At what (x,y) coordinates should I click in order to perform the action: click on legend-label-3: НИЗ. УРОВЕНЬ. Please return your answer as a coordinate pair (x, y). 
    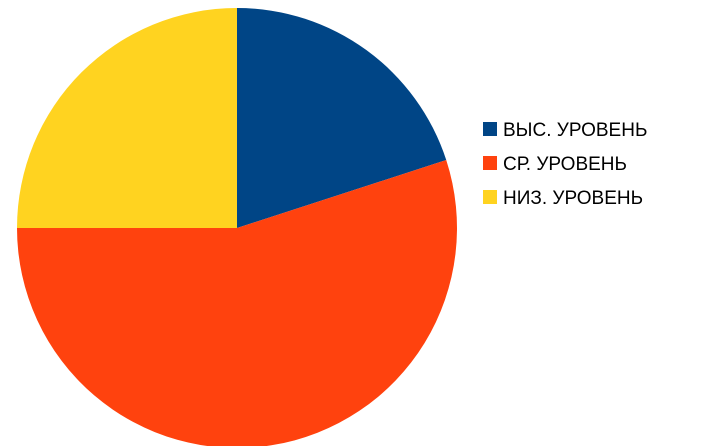
    Looking at the image, I should click on (573, 198).